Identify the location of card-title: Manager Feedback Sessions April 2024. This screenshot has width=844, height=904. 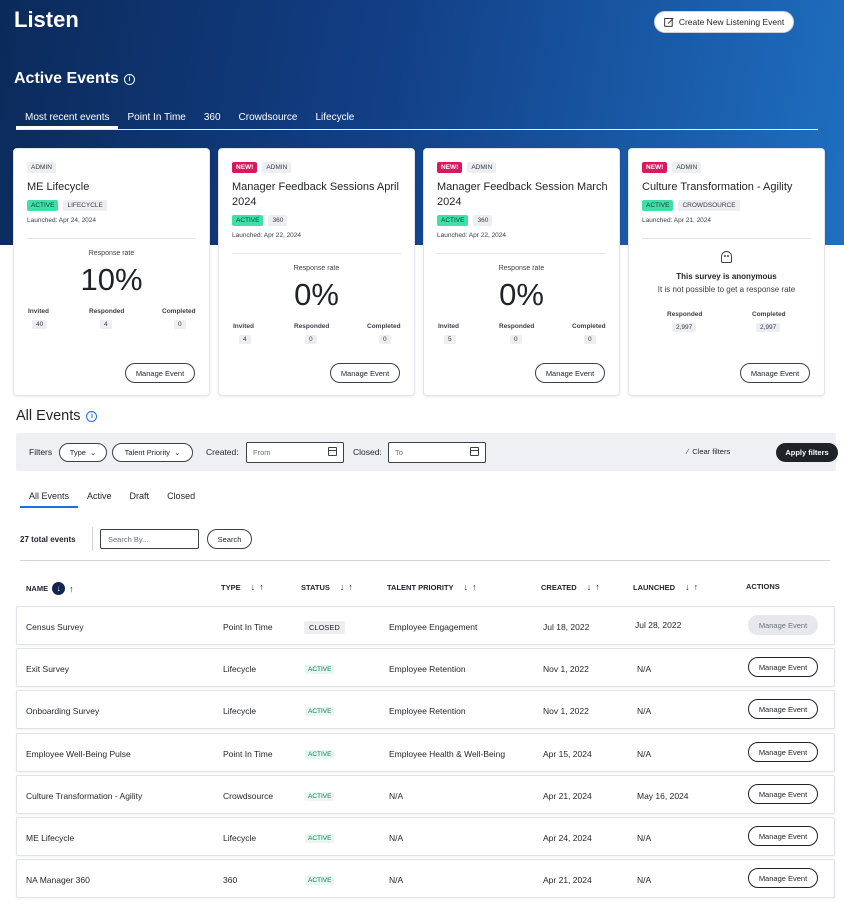
(315, 194).